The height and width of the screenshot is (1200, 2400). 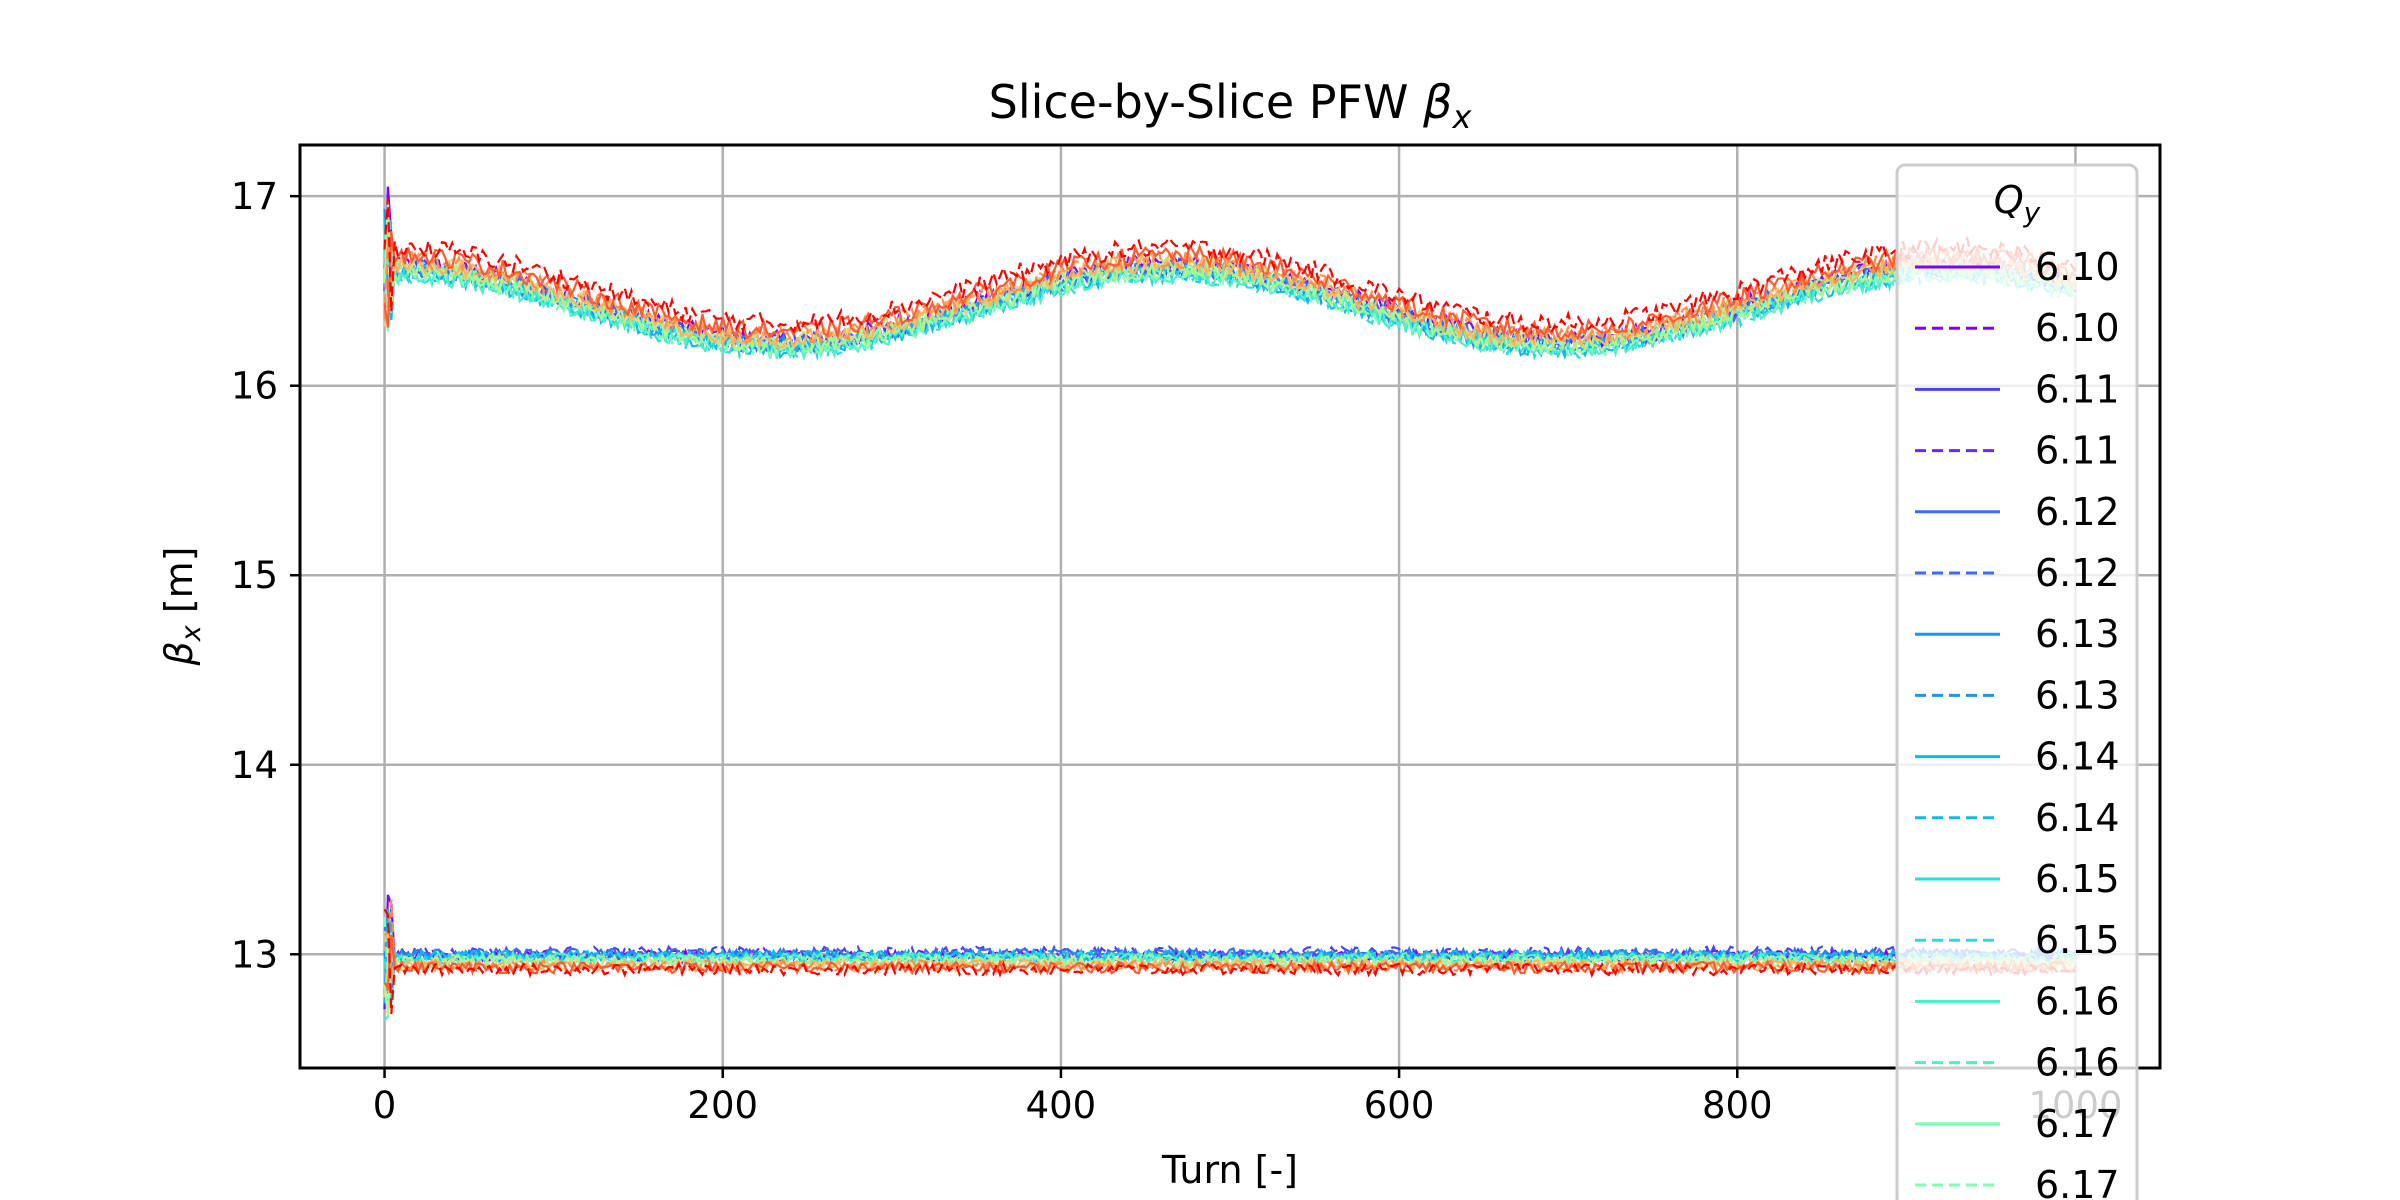 I want to click on x-tick-label: 400, so click(x=1061, y=1105).